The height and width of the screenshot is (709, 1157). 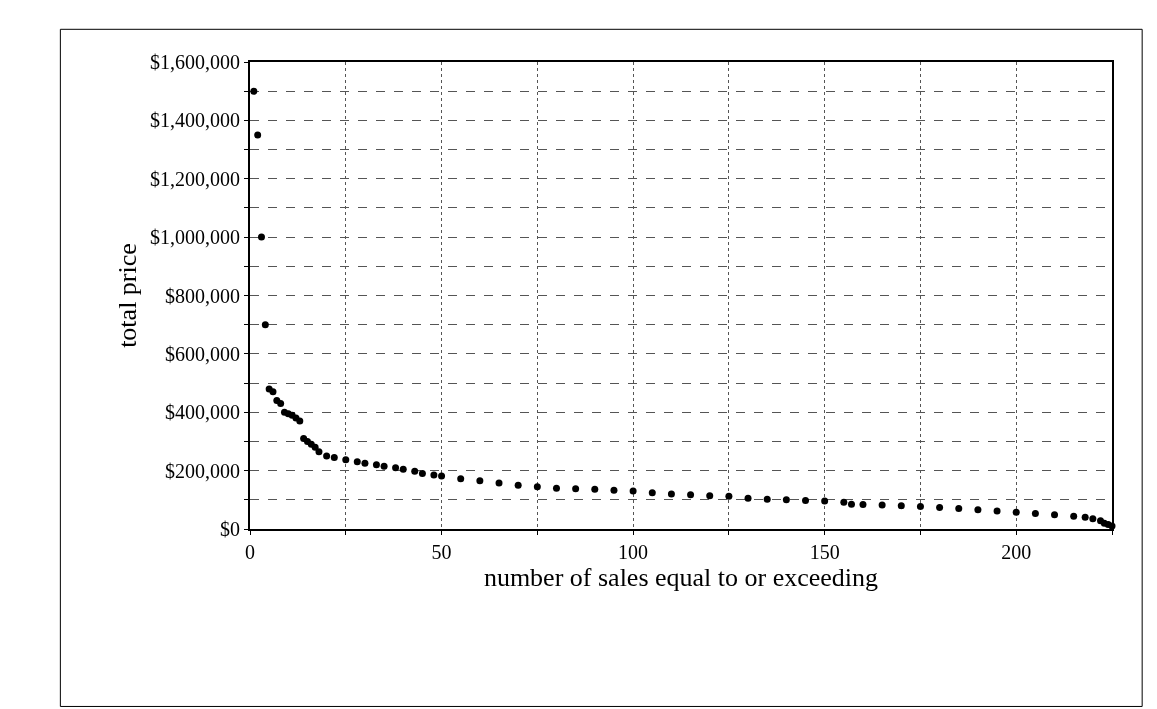 What do you see at coordinates (681, 577) in the screenshot?
I see `x-axis-title: number of sales equal to or exceeding` at bounding box center [681, 577].